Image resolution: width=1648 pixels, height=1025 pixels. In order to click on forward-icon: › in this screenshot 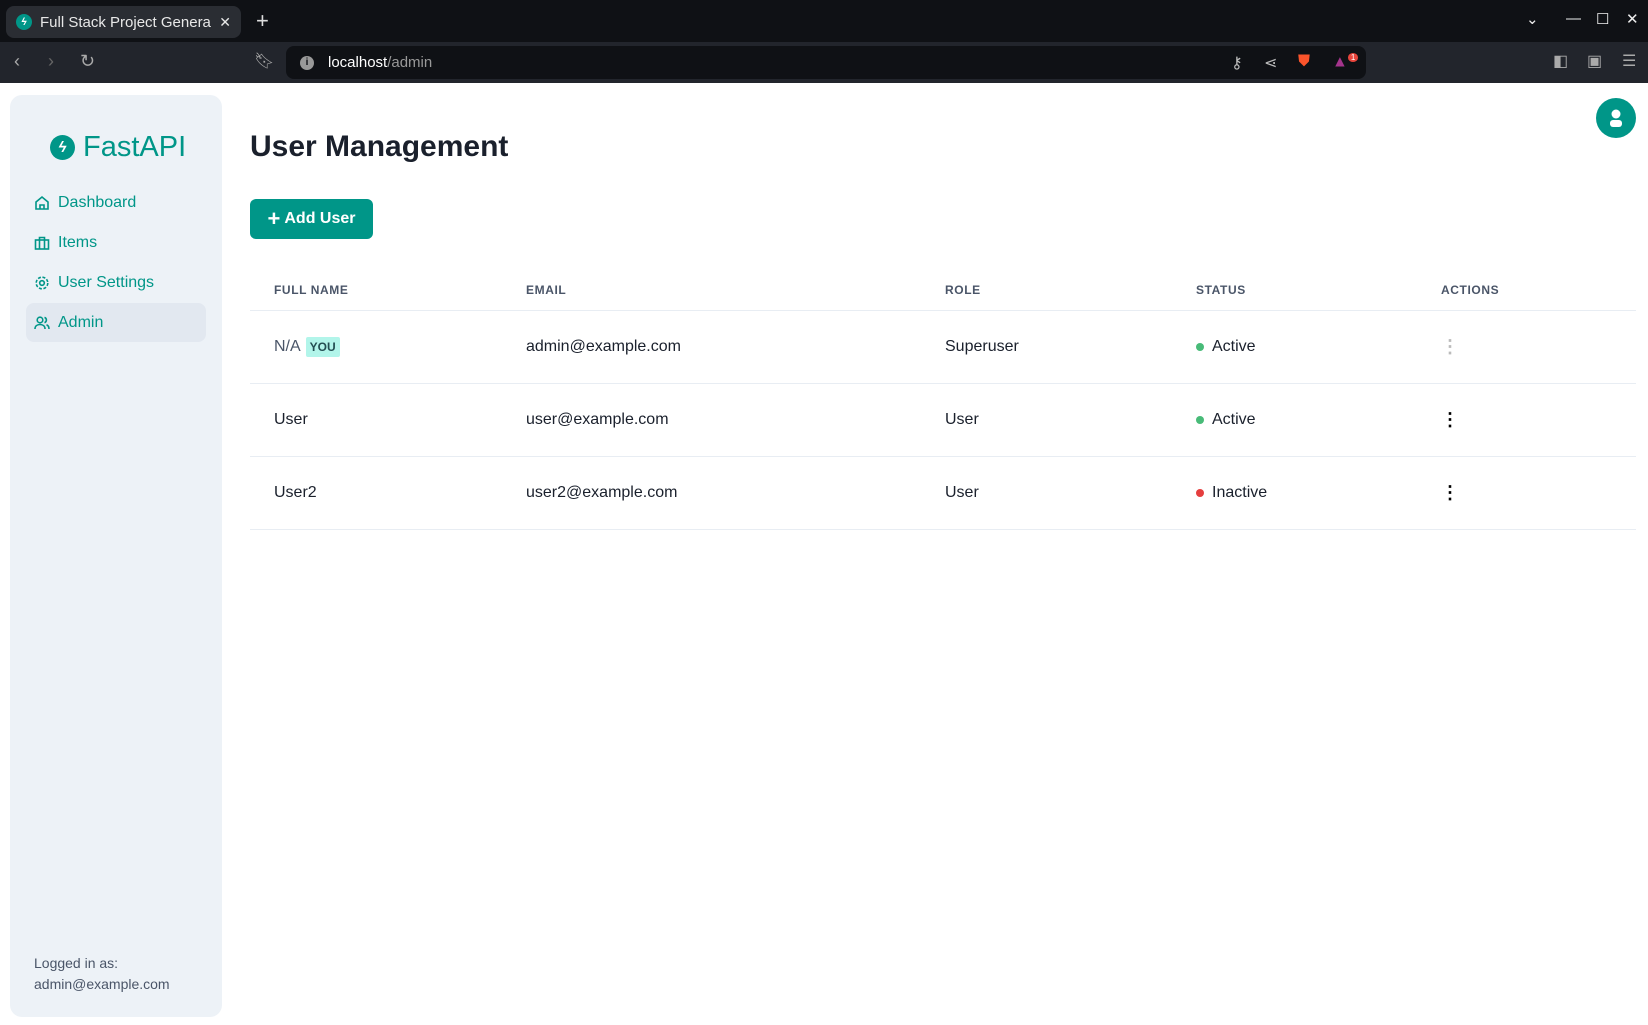, I will do `click(51, 61)`.